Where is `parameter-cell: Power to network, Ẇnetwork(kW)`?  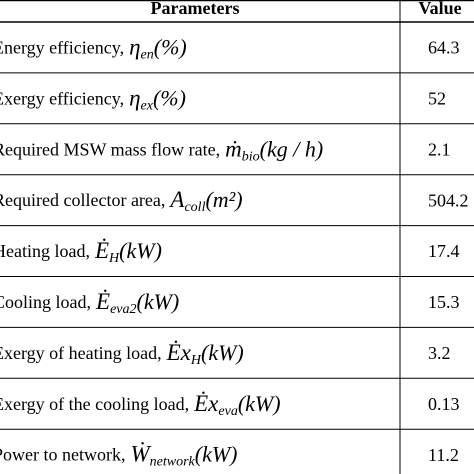
parameter-cell: Power to network, Ẇnetwork(kW) is located at coordinates (119, 456).